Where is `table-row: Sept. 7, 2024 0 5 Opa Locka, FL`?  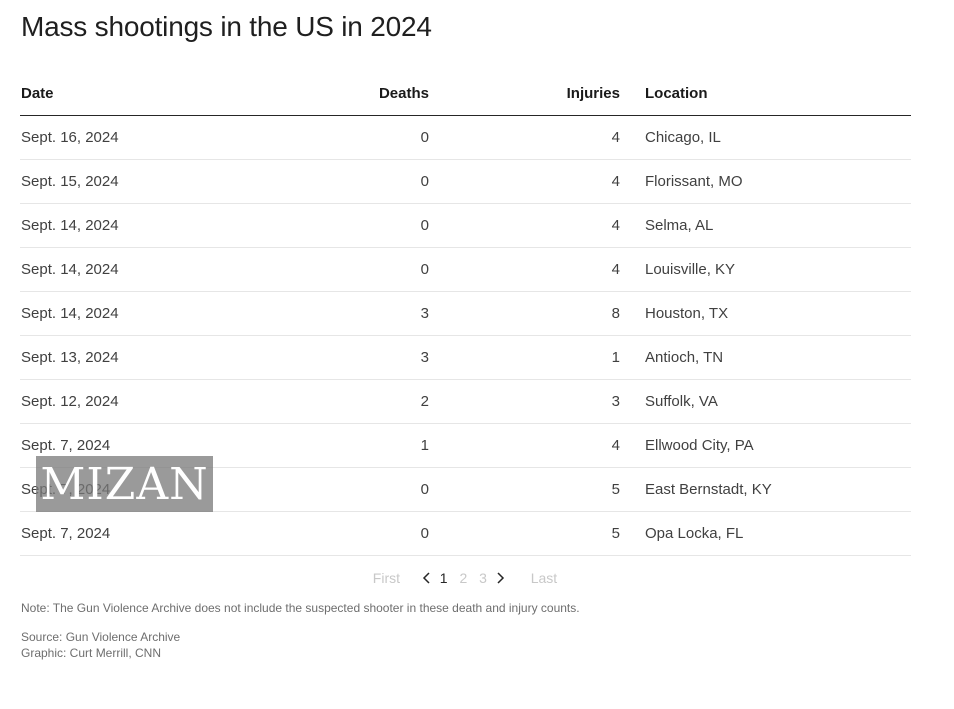 table-row: Sept. 7, 2024 0 5 Opa Locka, FL is located at coordinates (465, 533).